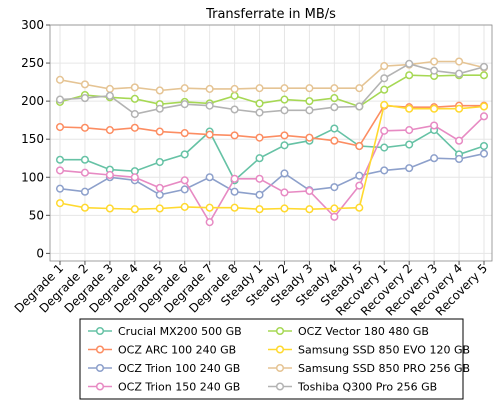 The image size is (499, 405). What do you see at coordinates (384, 368) in the screenshot?
I see `legend-label: Samsung SSD 850 PRO 256 GB` at bounding box center [384, 368].